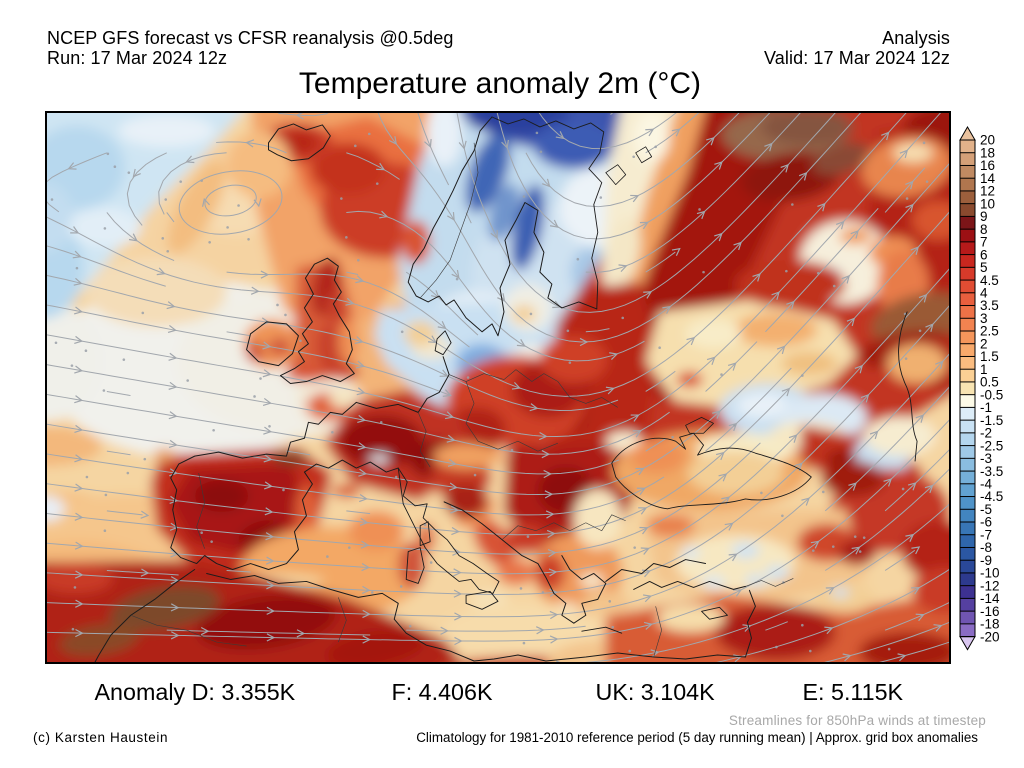  What do you see at coordinates (986, 458) in the screenshot?
I see `svg-text: -3` at bounding box center [986, 458].